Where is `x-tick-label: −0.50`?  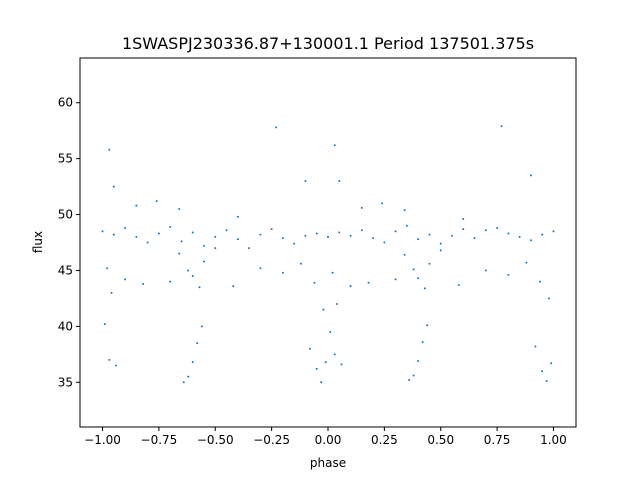
x-tick-label: −0.50 is located at coordinates (215, 440).